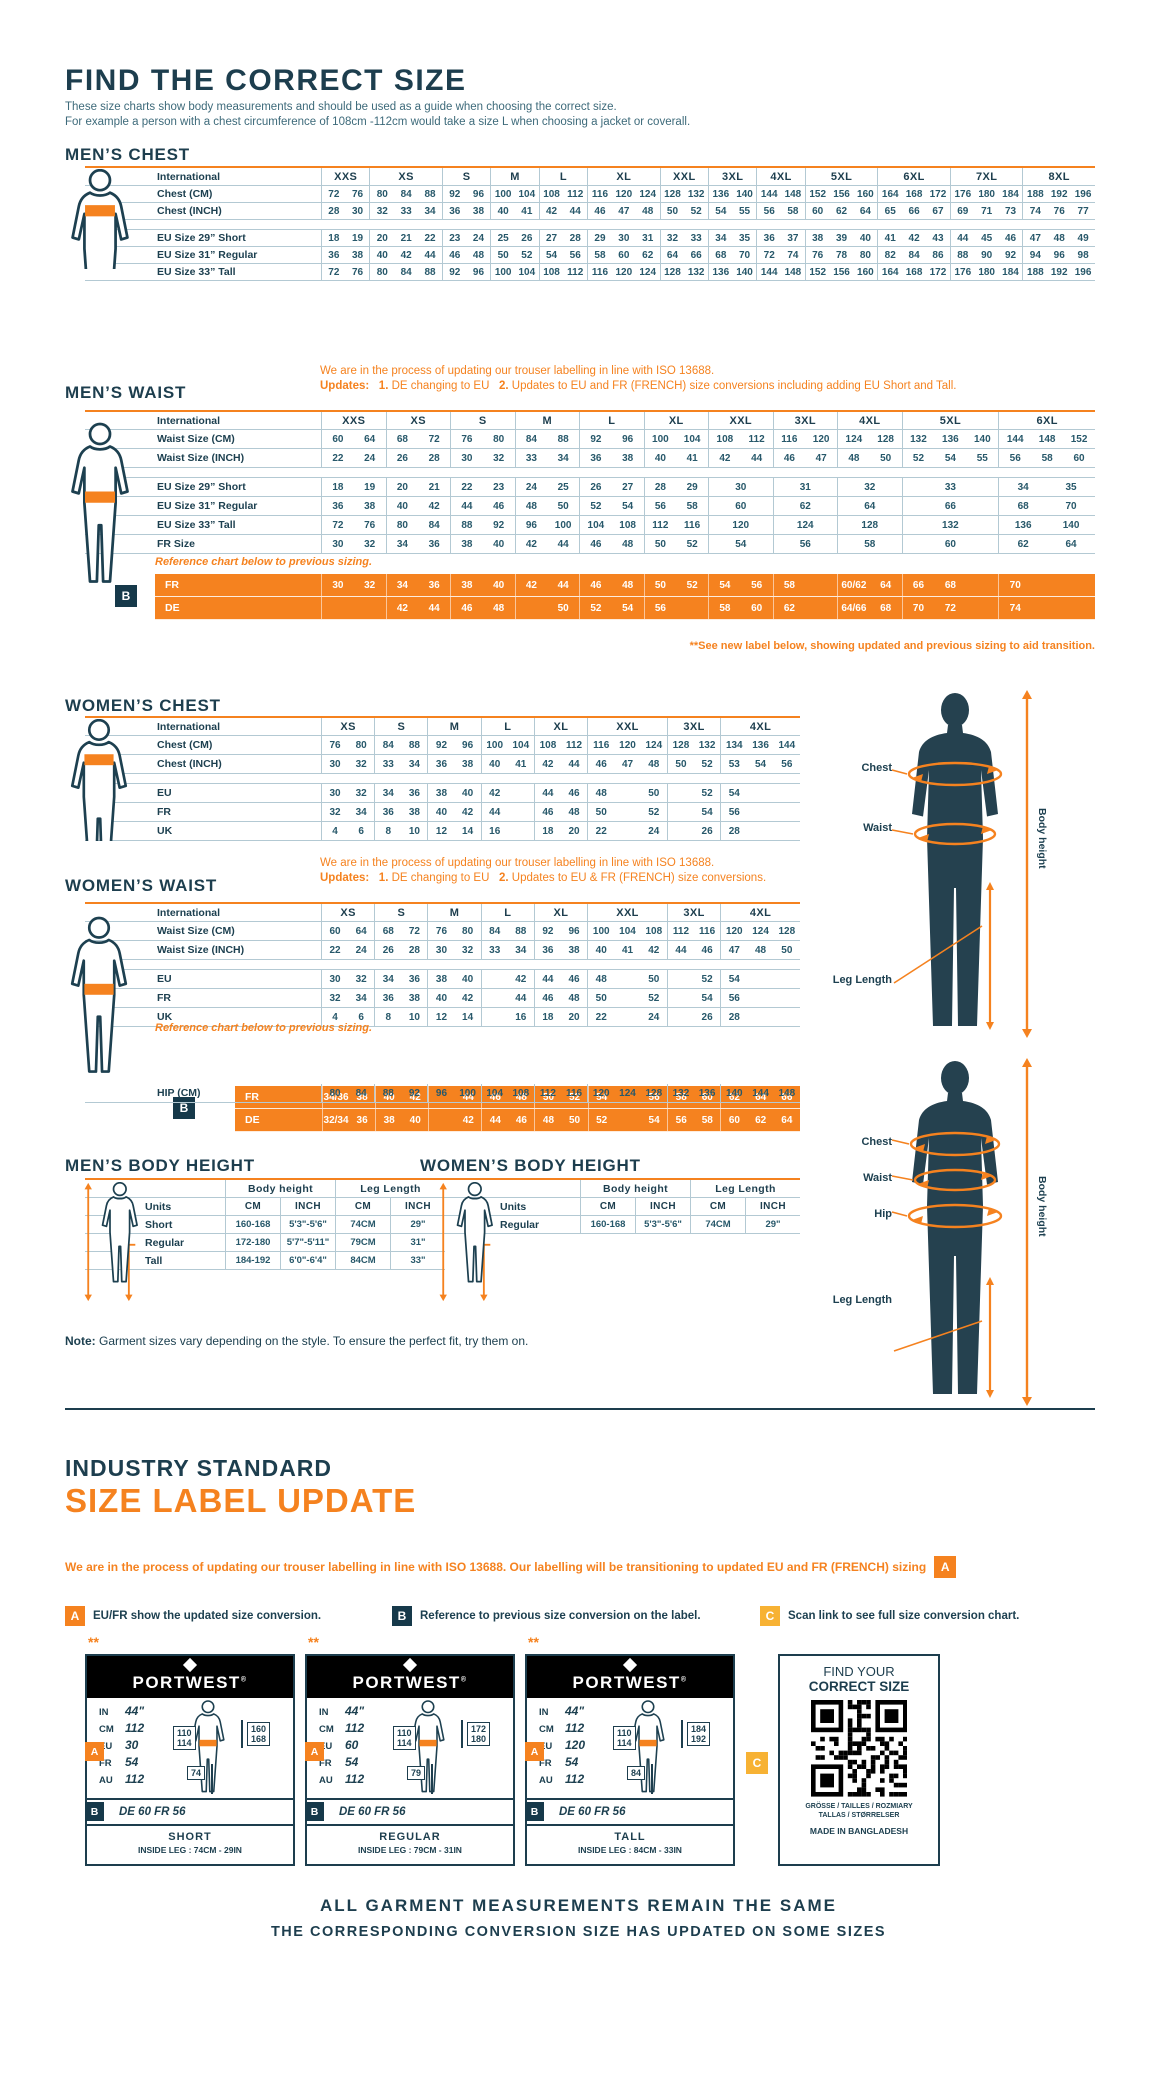  I want to click on table-value: 24, so click(370, 458).